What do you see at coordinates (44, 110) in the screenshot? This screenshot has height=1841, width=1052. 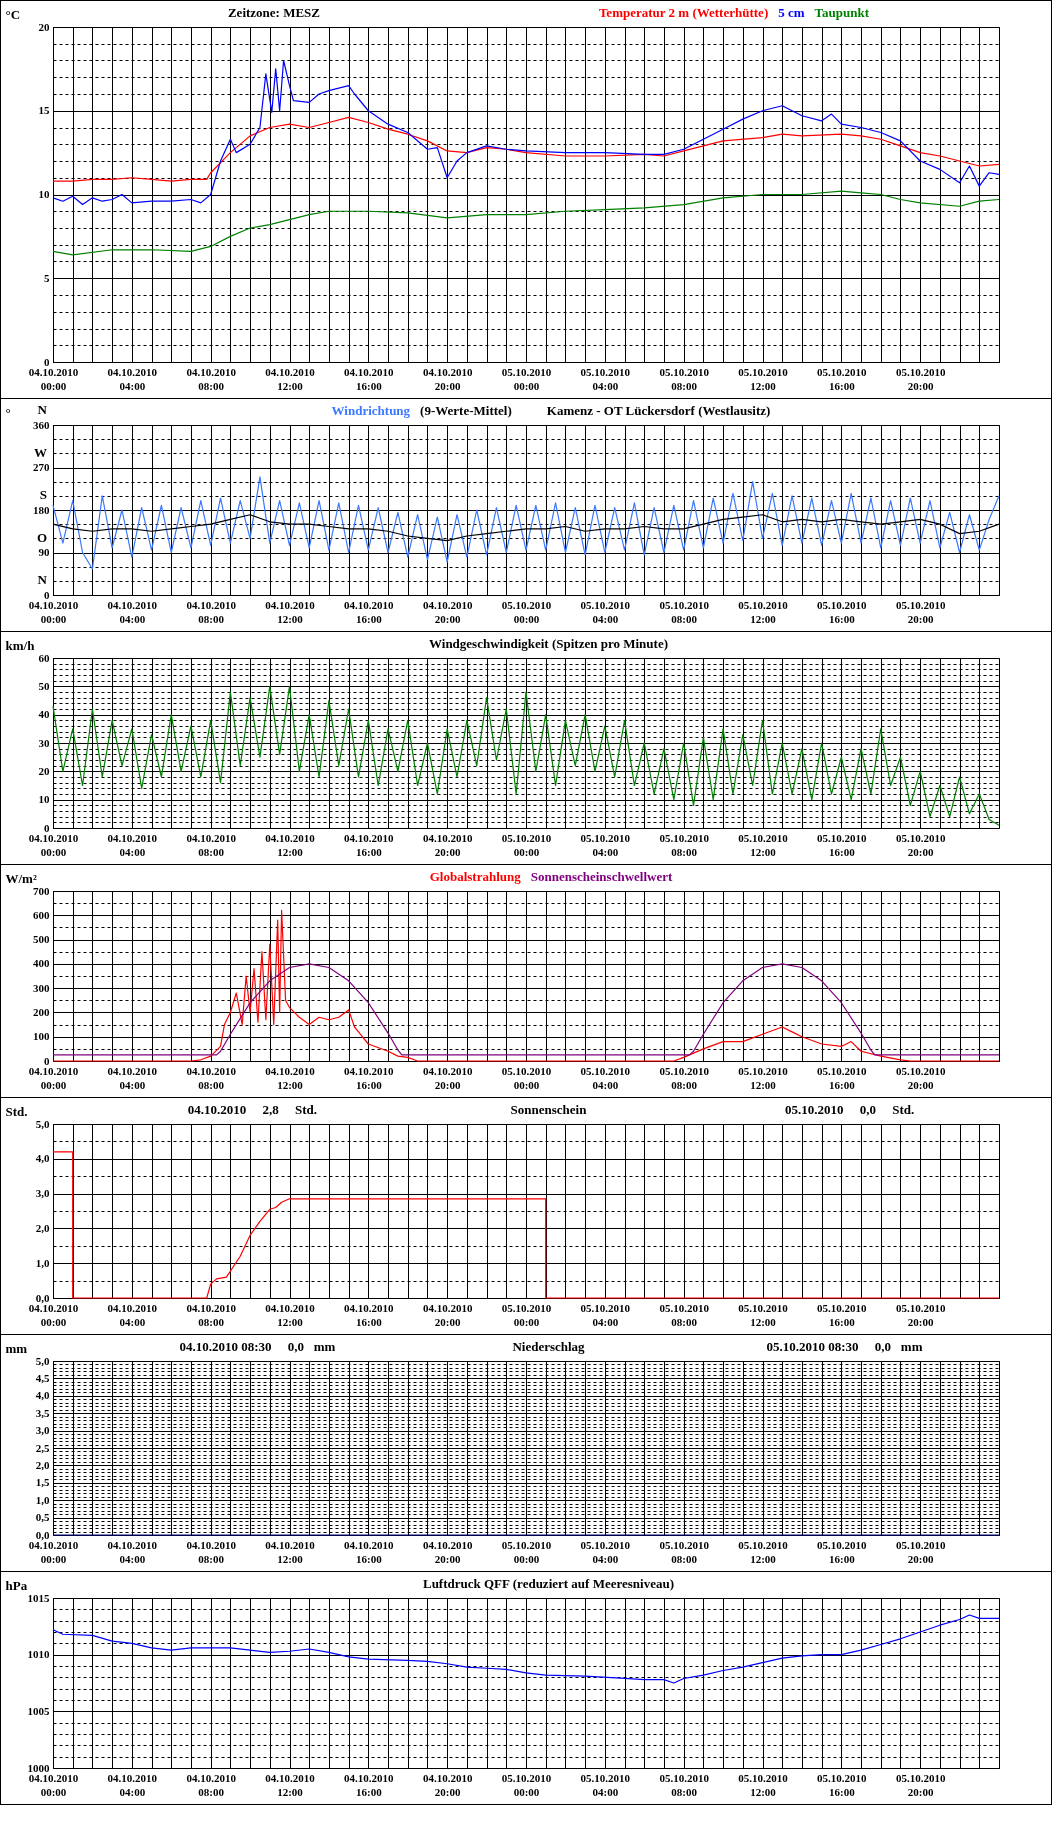 I see `y-tick-label: 15` at bounding box center [44, 110].